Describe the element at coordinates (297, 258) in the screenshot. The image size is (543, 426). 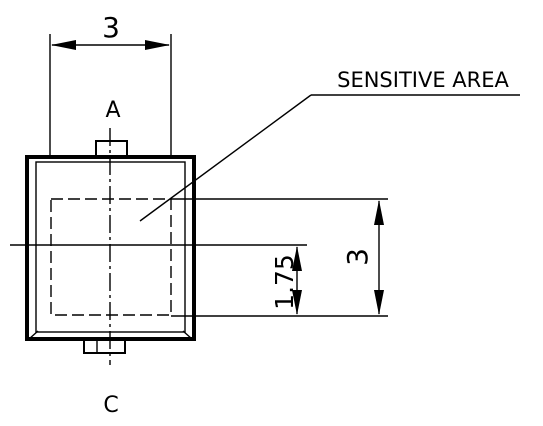
I see `arrowhead-offset-upper` at that location.